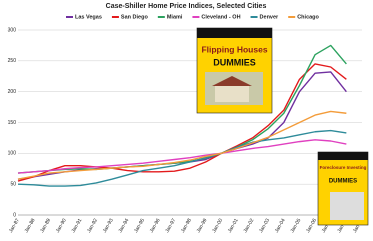  I want to click on book-house, so click(232, 94).